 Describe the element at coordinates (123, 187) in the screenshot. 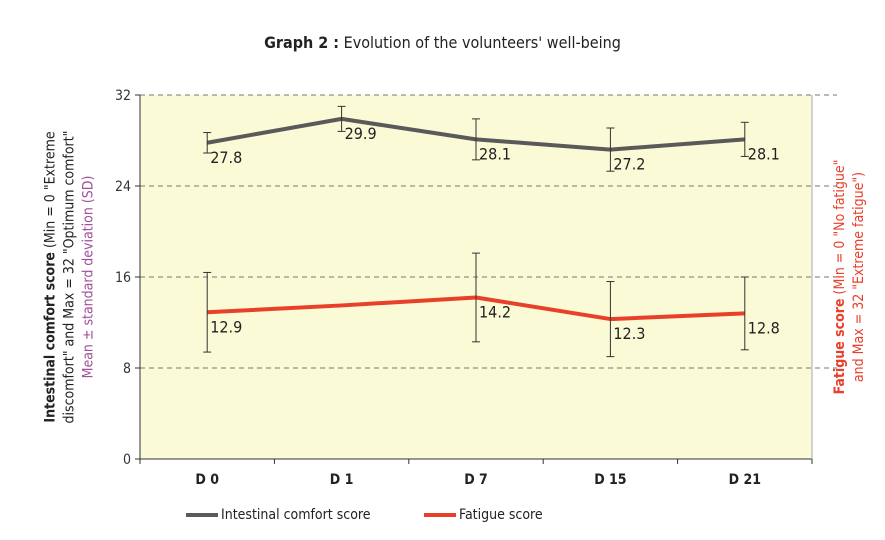

I see `y-tick-label: 24` at that location.